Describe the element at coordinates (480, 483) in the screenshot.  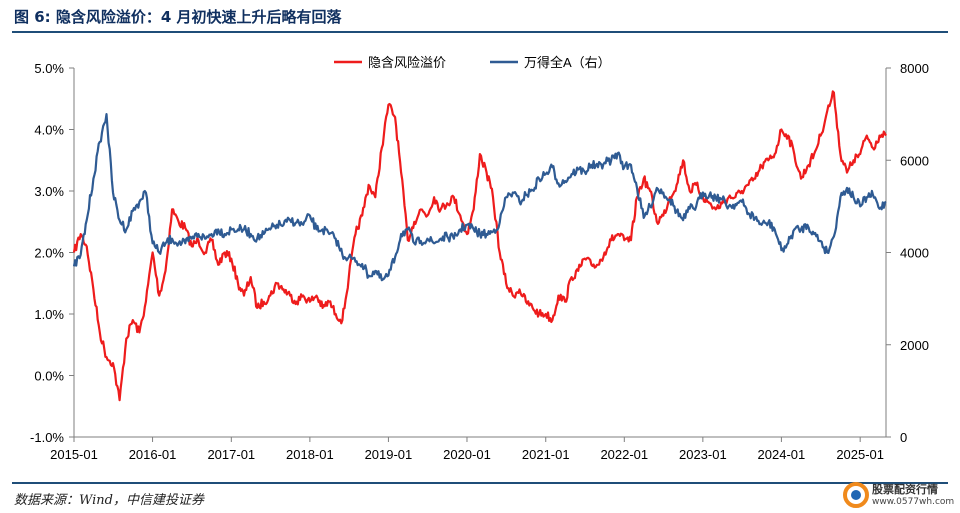
I see `footer-divider` at that location.